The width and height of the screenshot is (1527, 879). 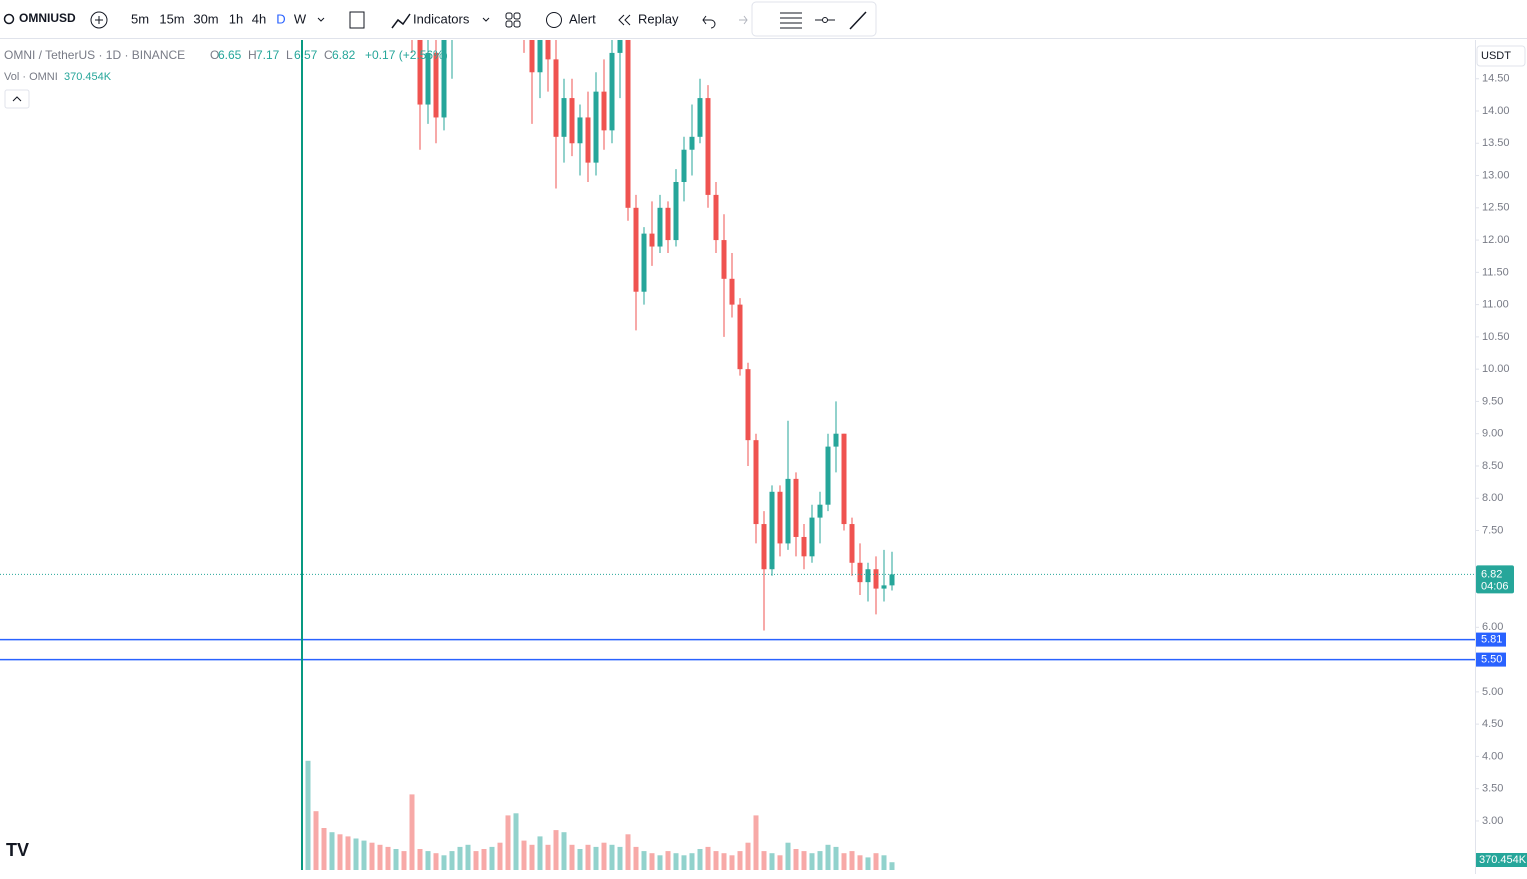 I want to click on volume-axis-label: 370.454K, so click(x=1503, y=860).